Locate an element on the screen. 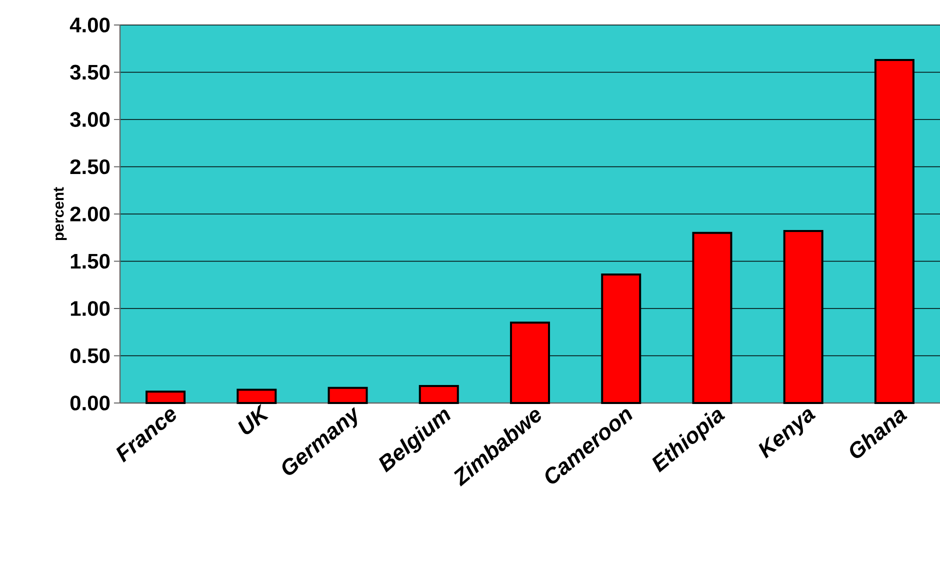 This screenshot has height=568, width=940. y-tick-label: 4.00 is located at coordinates (90, 25).